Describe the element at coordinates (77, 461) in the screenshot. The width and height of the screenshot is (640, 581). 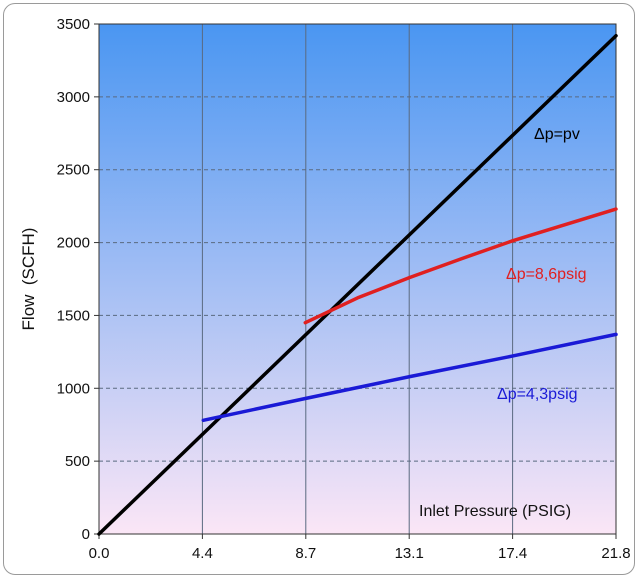
I see `y-tick-label: 500` at that location.